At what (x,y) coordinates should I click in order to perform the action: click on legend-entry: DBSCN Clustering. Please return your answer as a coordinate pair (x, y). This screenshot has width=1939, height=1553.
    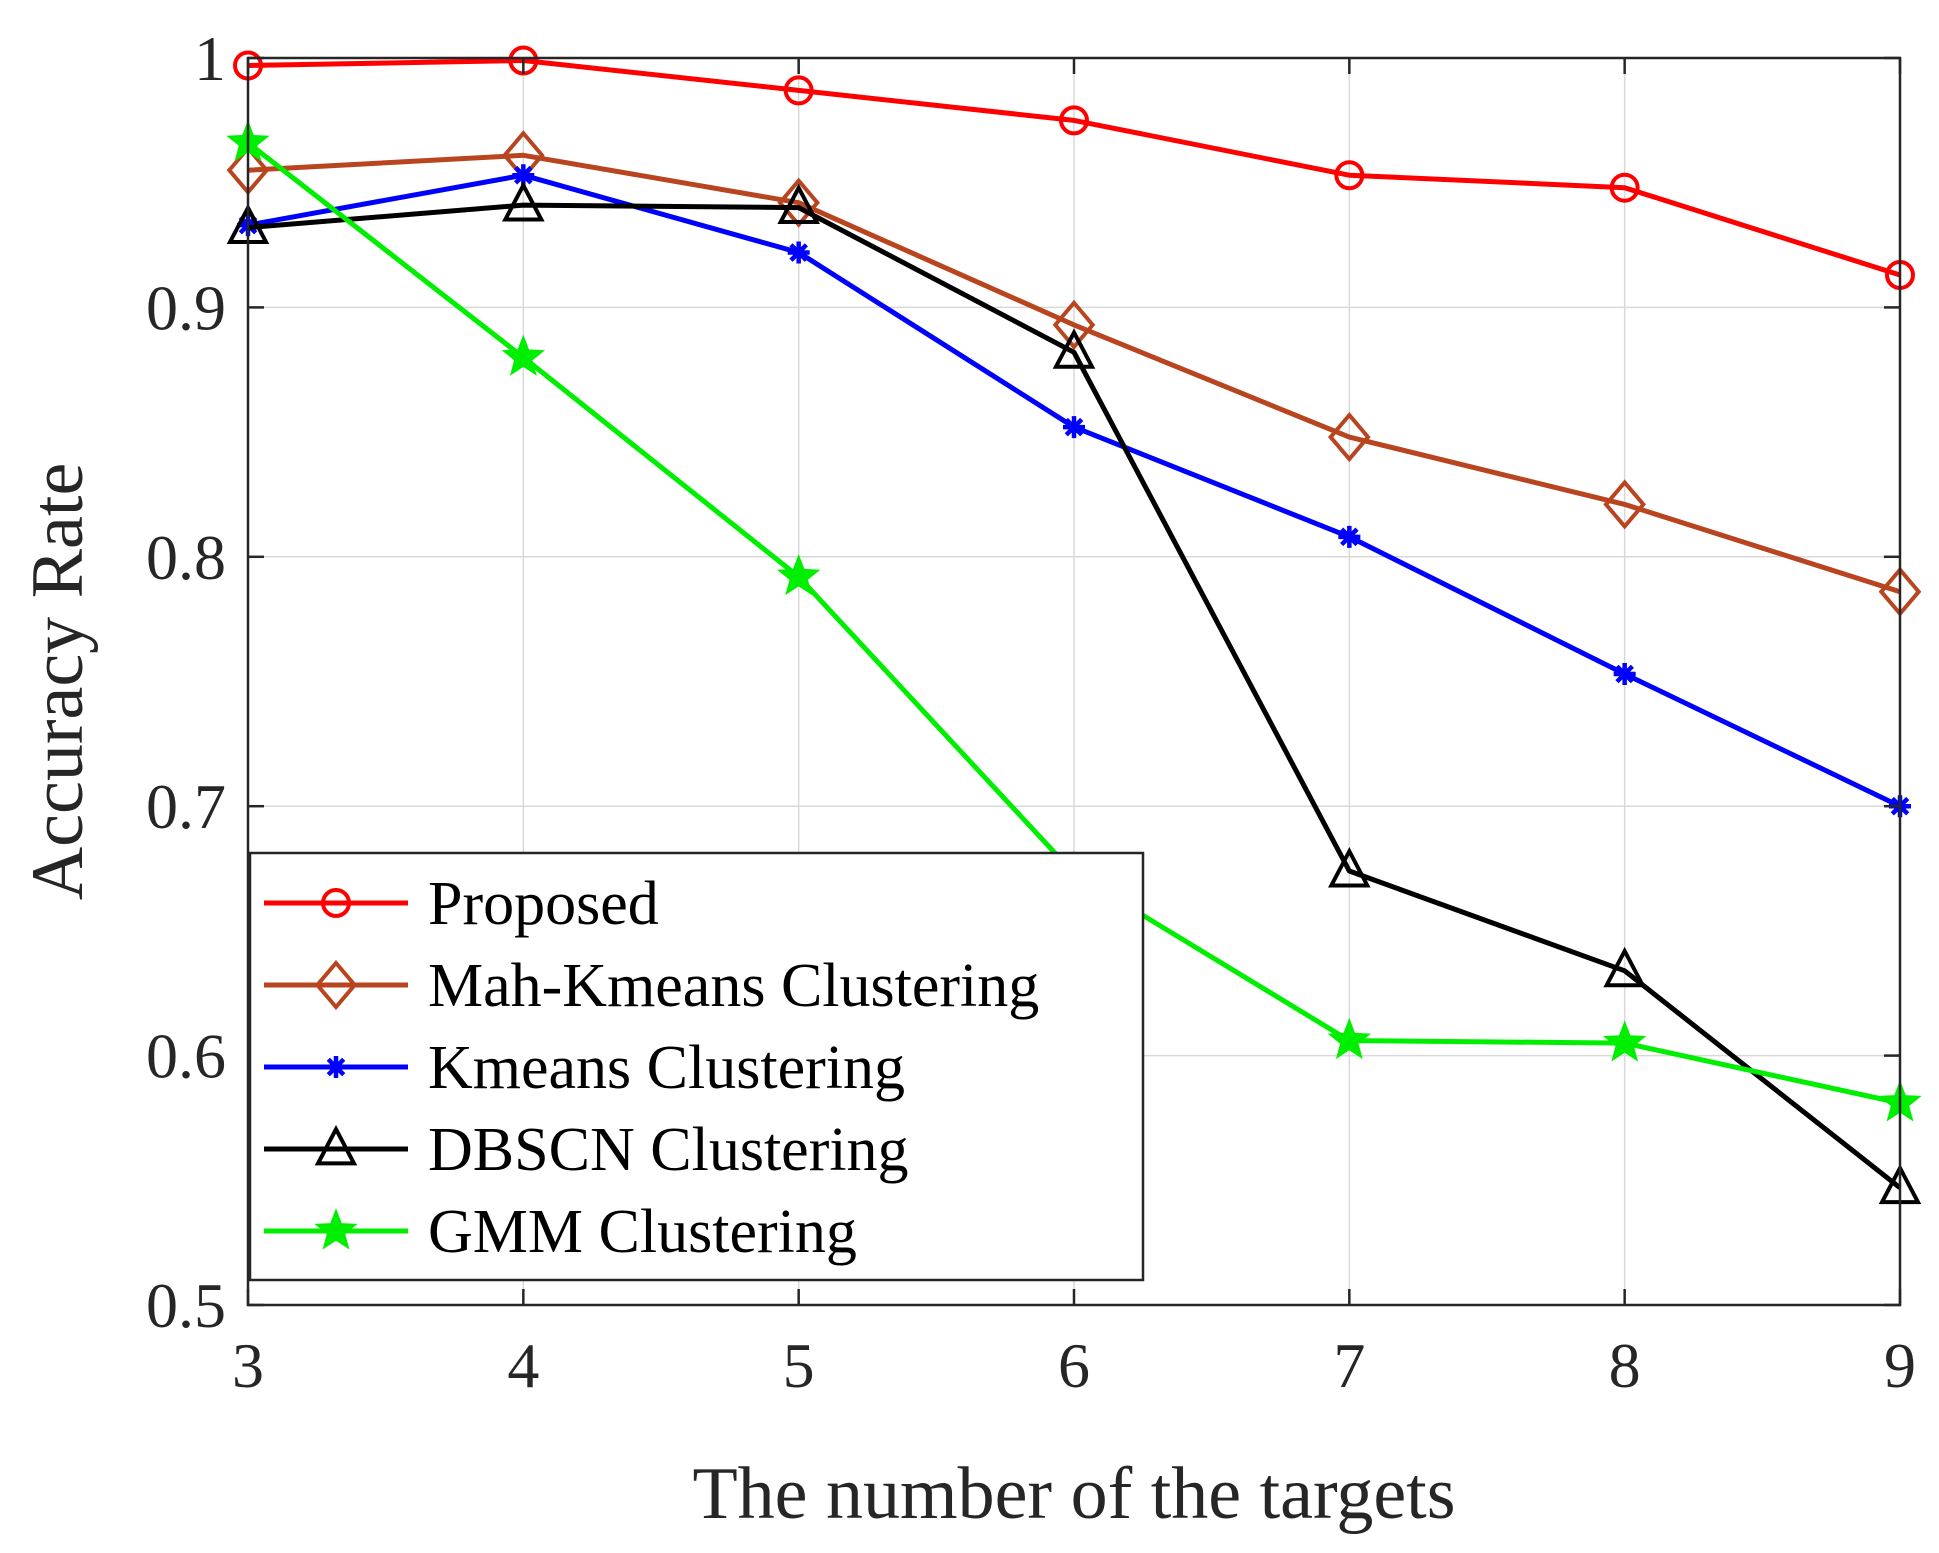
    Looking at the image, I should click on (586, 1150).